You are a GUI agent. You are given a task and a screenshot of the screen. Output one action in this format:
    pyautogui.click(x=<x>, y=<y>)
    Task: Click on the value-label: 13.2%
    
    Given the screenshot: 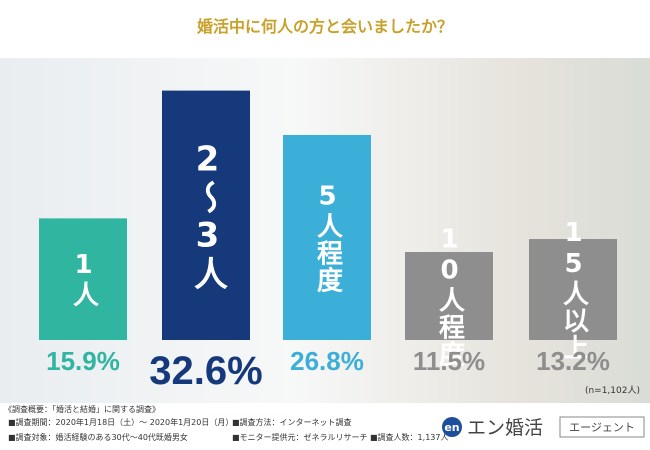 What is the action you would take?
    pyautogui.click(x=573, y=361)
    